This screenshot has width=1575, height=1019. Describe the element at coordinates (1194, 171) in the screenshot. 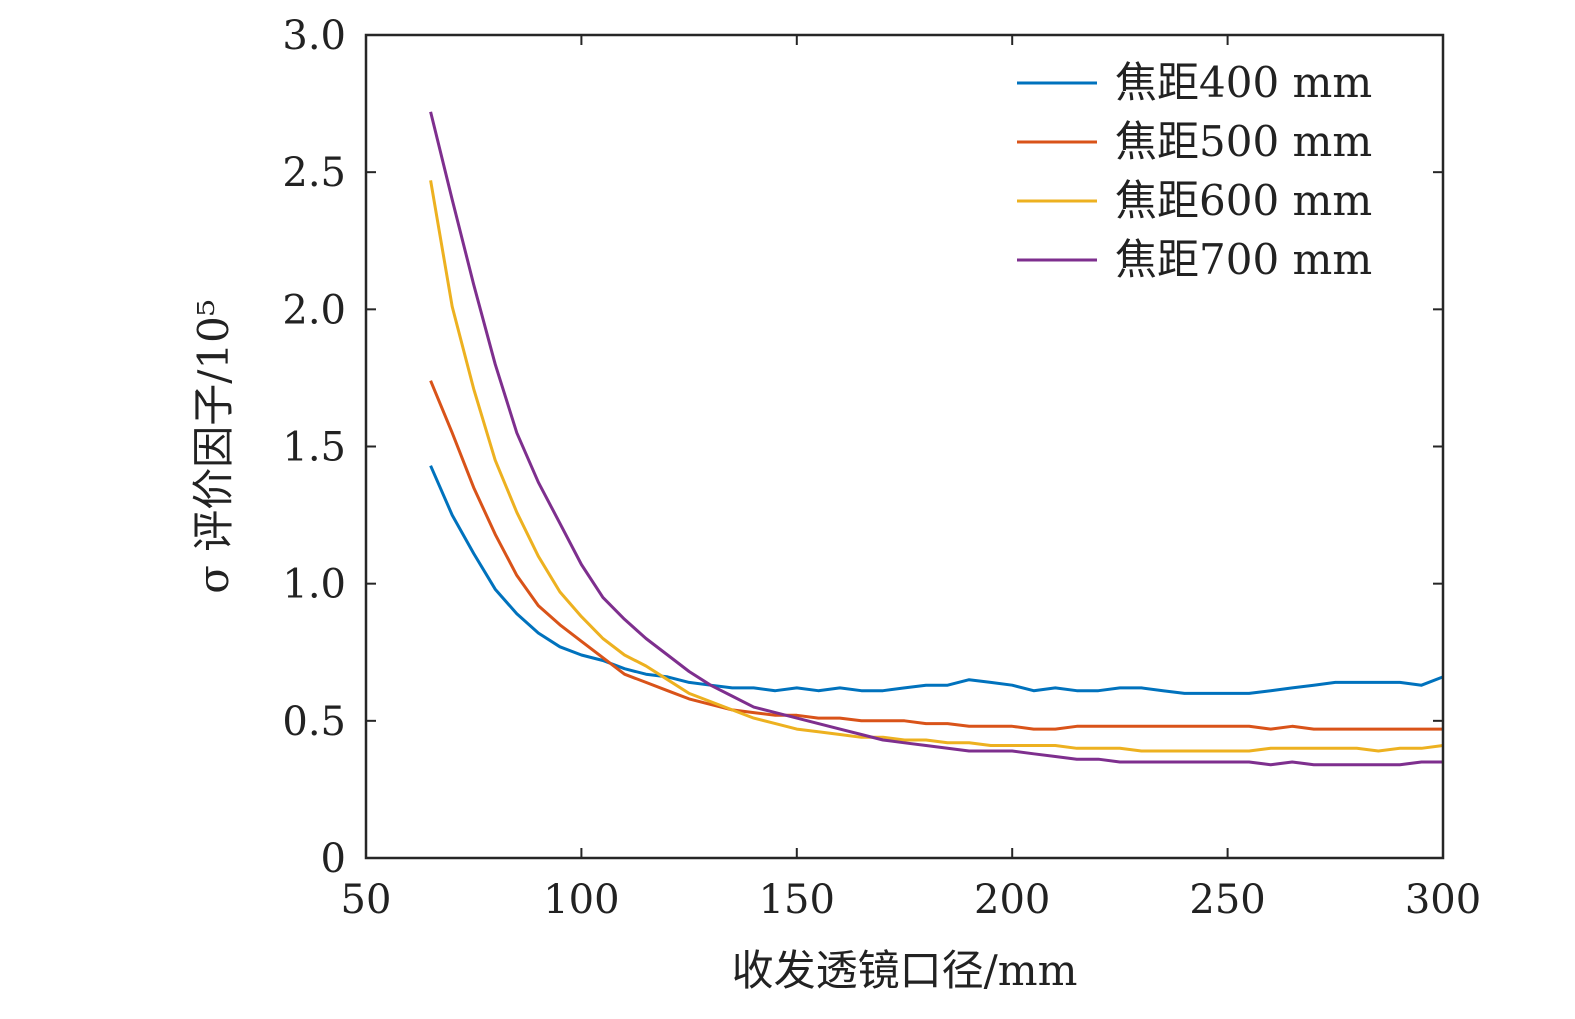

I see `legend: 焦距400 mm 焦距500 mm 焦距600 mm 焦距700 mm` at that location.